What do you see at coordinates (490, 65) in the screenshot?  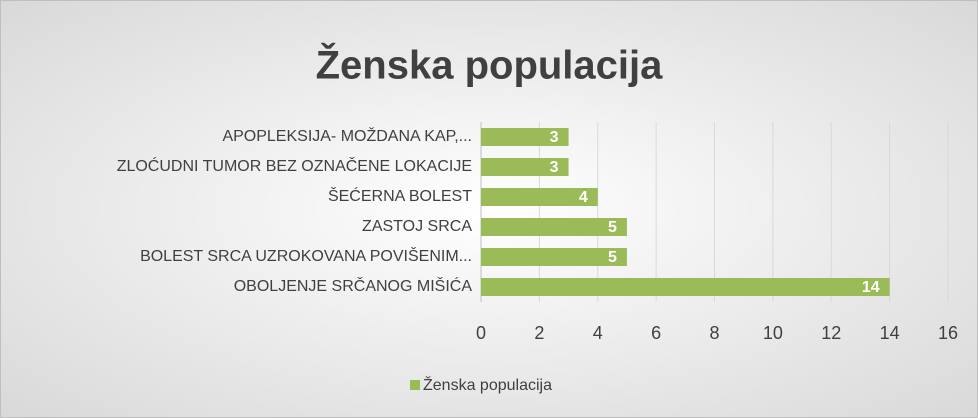 I see `chart-title: Ženska populacija` at bounding box center [490, 65].